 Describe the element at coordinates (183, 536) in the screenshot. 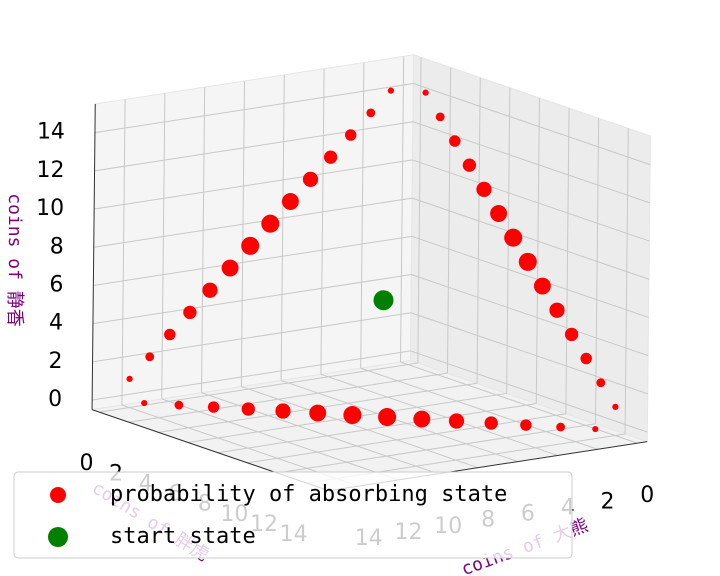

I see `legend-label: start state` at that location.